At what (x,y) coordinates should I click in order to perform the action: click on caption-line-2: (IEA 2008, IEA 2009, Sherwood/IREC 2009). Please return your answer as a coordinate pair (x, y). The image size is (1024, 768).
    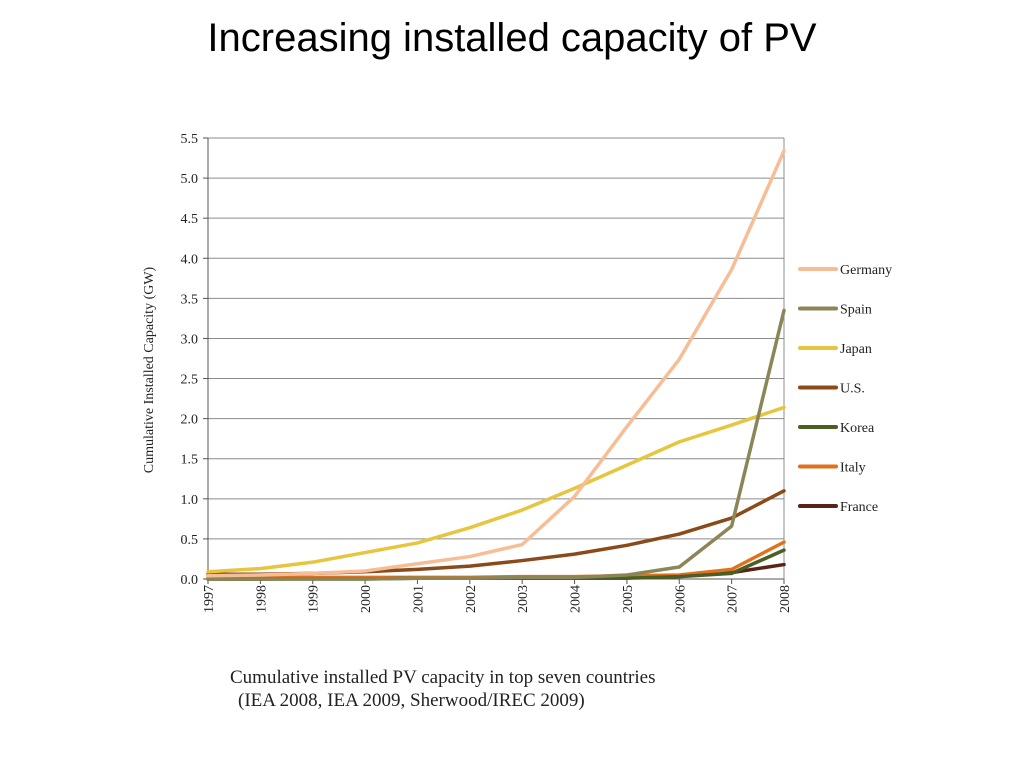
    Looking at the image, I should click on (411, 700).